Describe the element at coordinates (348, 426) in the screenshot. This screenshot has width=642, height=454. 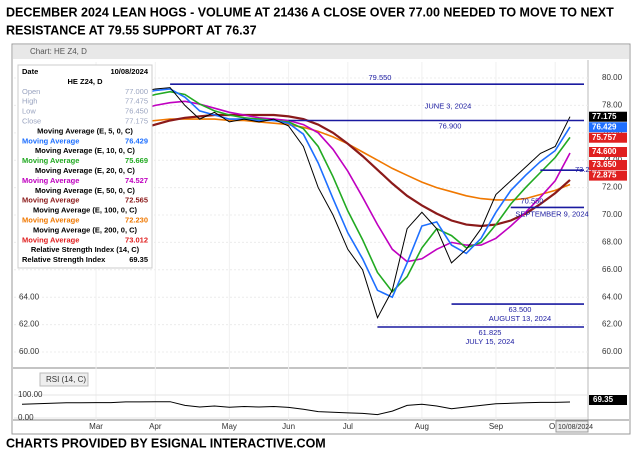
I see `x-tick-label: Jul` at that location.